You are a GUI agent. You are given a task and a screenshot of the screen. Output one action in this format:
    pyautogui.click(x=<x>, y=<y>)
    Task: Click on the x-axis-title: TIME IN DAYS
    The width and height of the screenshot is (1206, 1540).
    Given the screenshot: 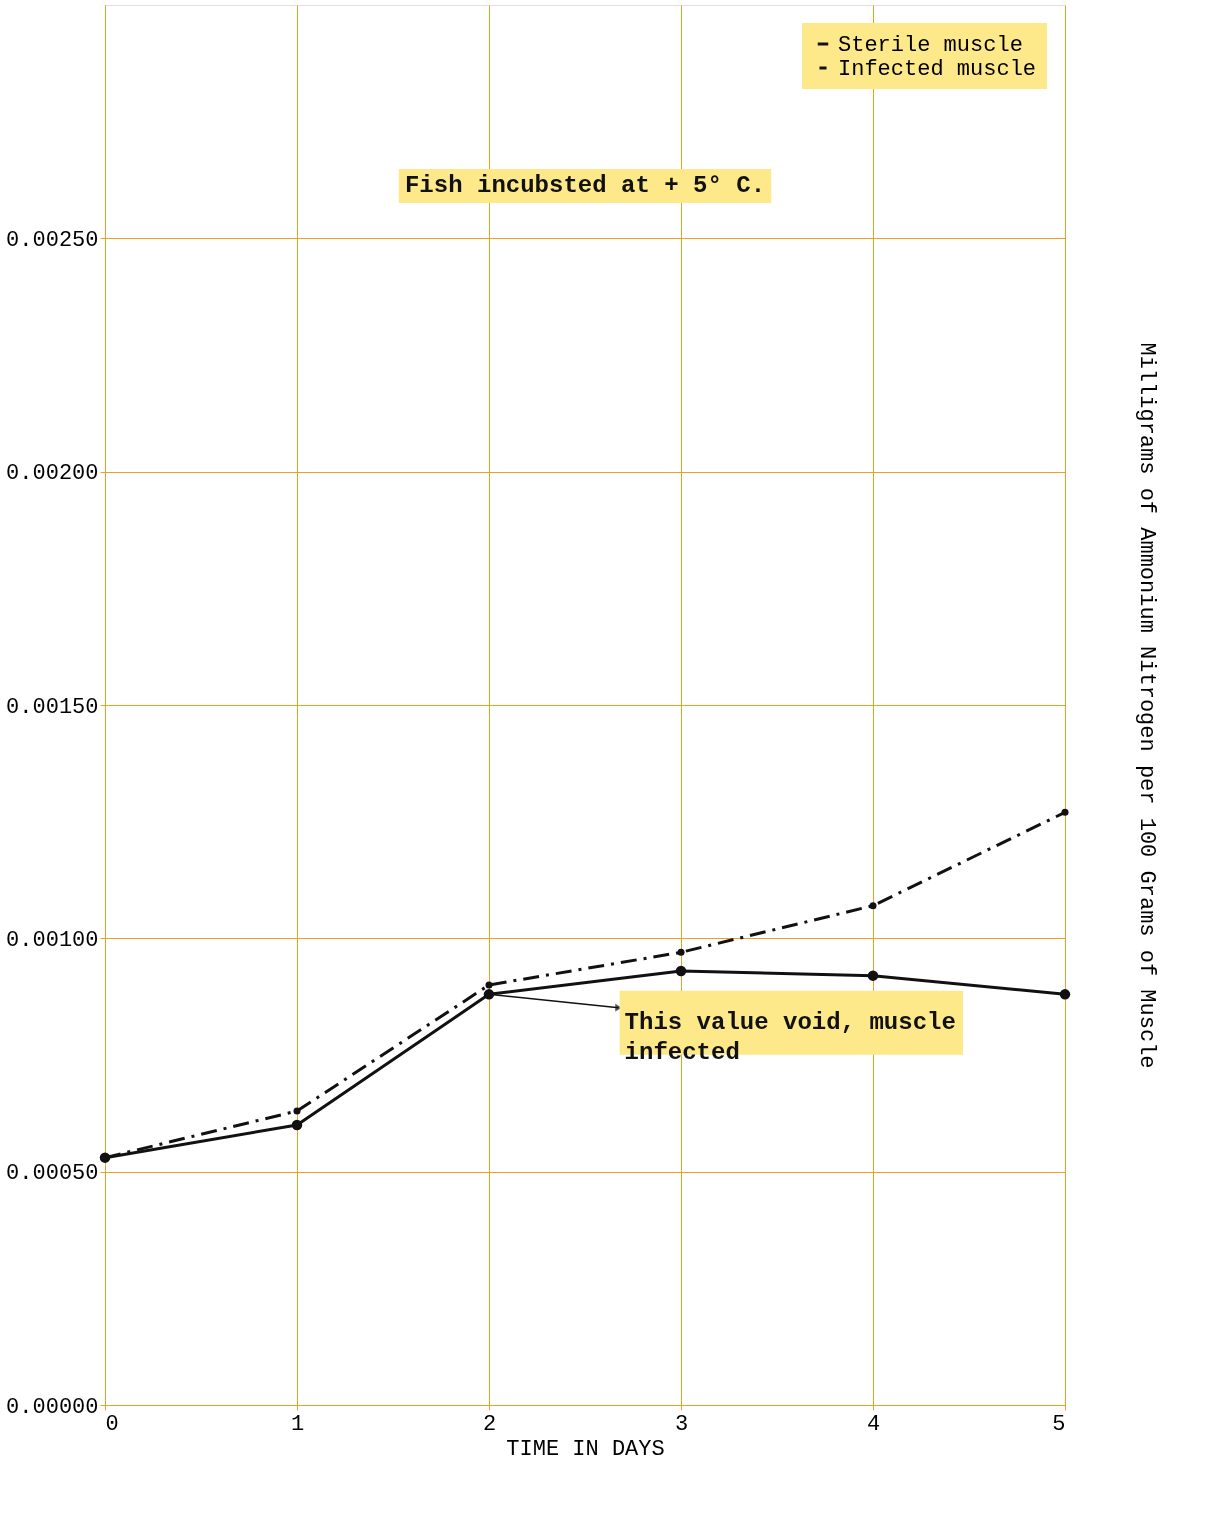 What is the action you would take?
    pyautogui.click(x=585, y=1449)
    